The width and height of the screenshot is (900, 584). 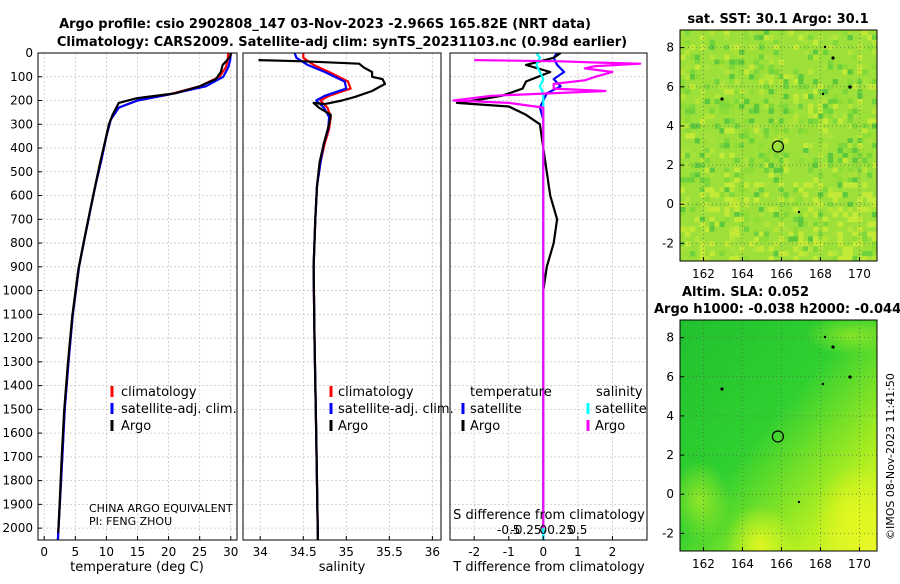 What do you see at coordinates (670, 87) in the screenshot?
I see `lat-tick-label: 6` at bounding box center [670, 87].